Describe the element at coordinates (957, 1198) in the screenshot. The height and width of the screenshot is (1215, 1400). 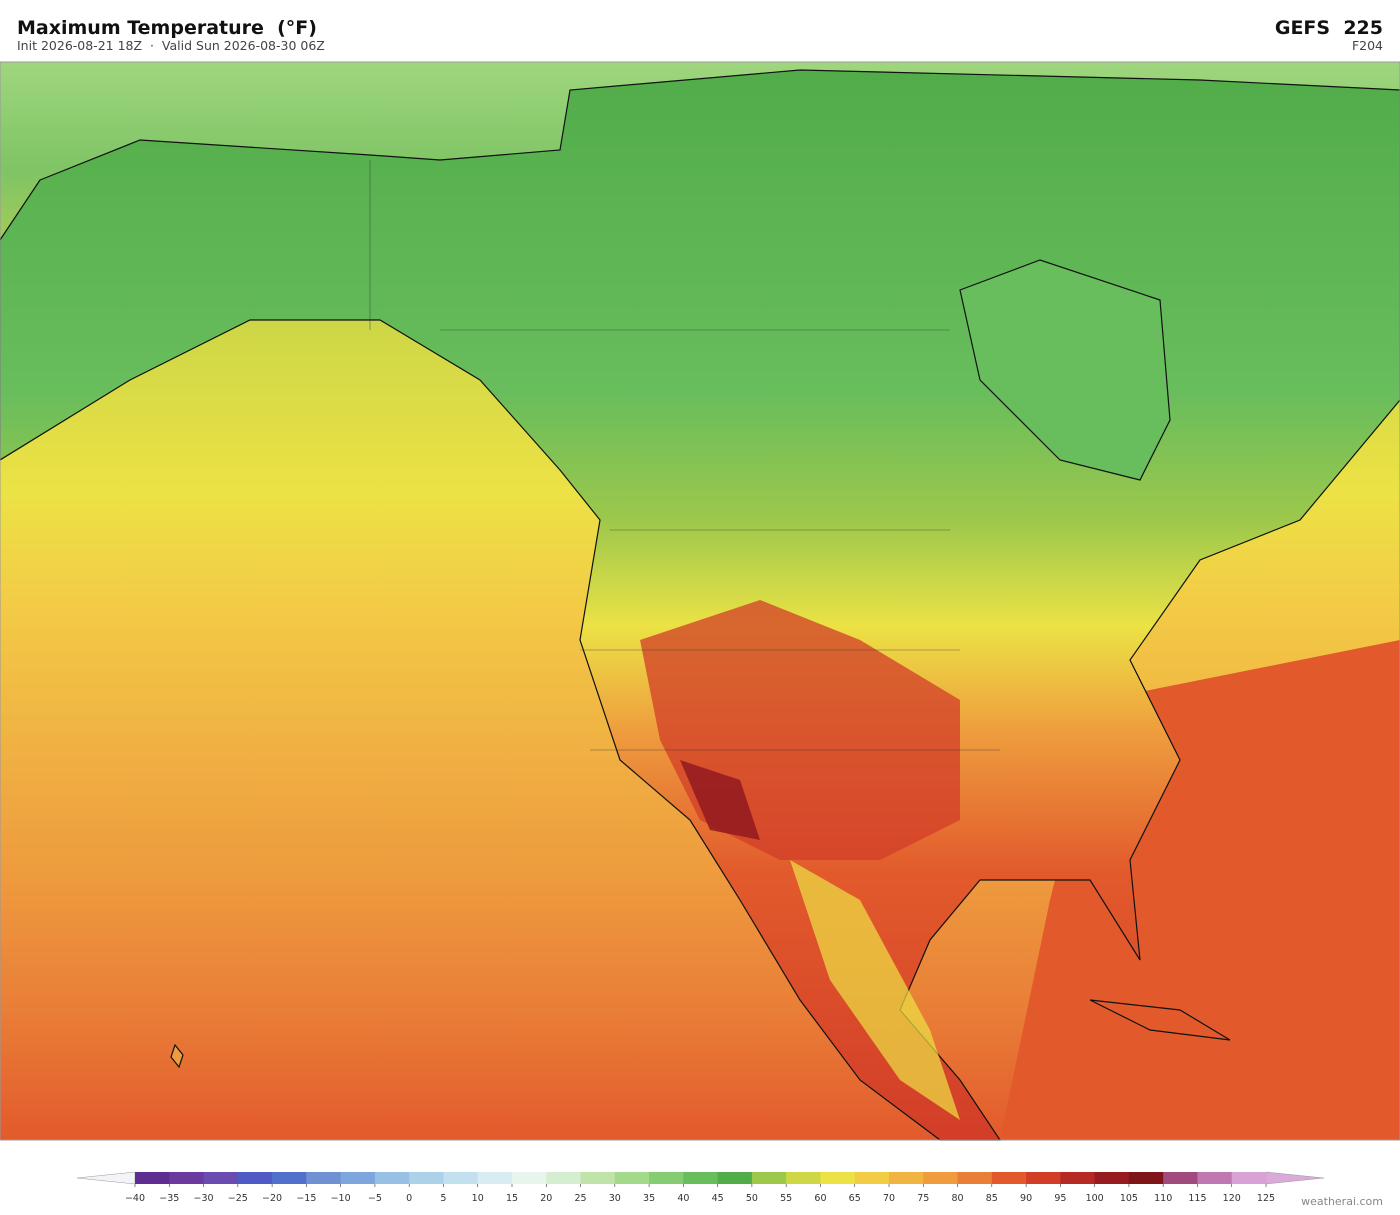
I see `colorbar-tick-label: 80` at that location.